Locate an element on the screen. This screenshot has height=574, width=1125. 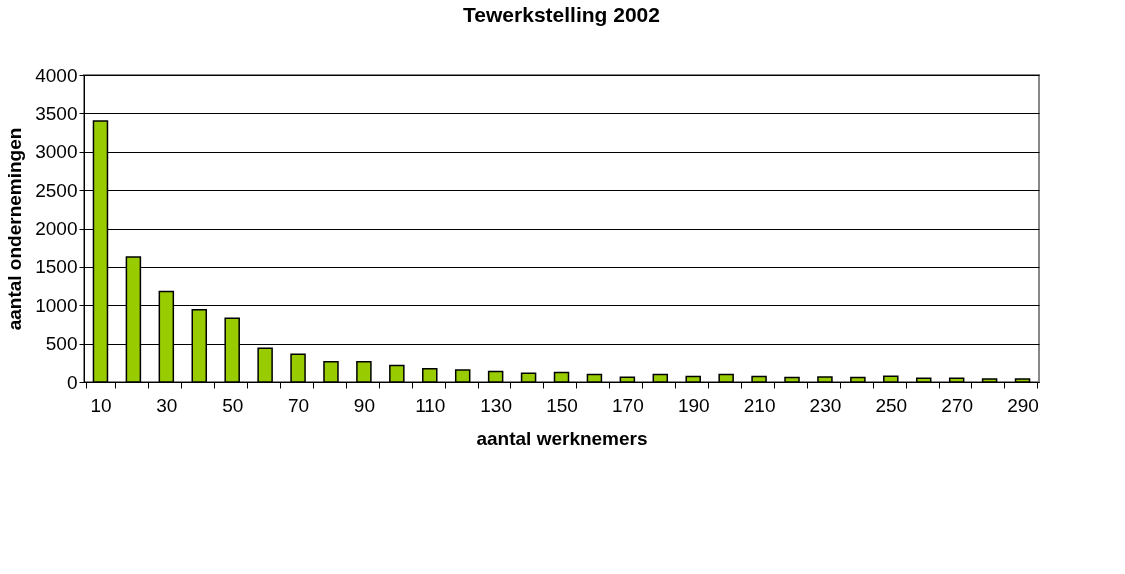
x-tick-label: 190 is located at coordinates (693, 405).